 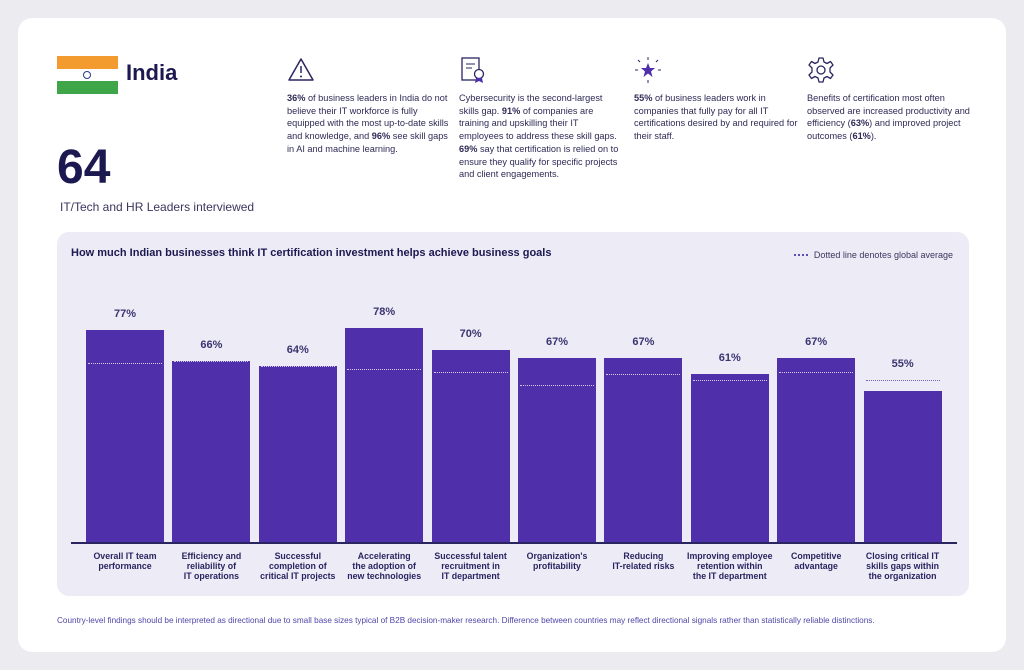 I want to click on stat-highlight: 36%, so click(x=296, y=98).